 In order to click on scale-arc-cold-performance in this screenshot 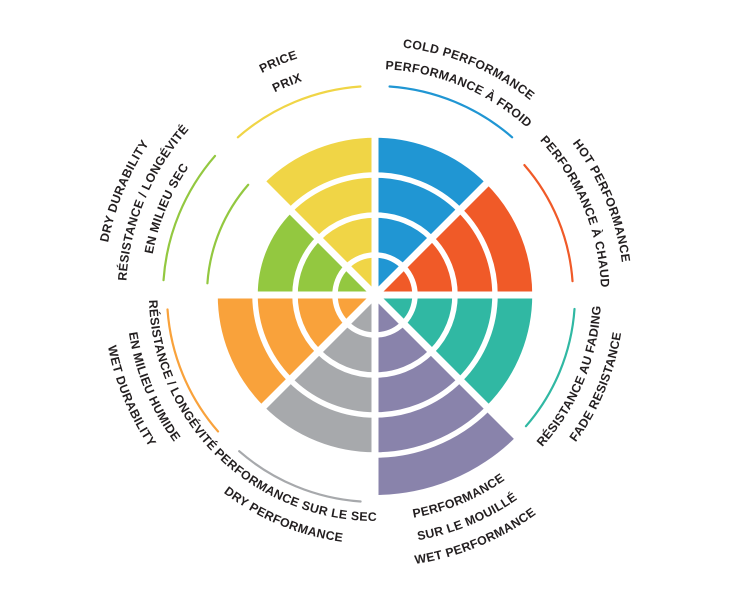, I will do `click(451, 112)`.